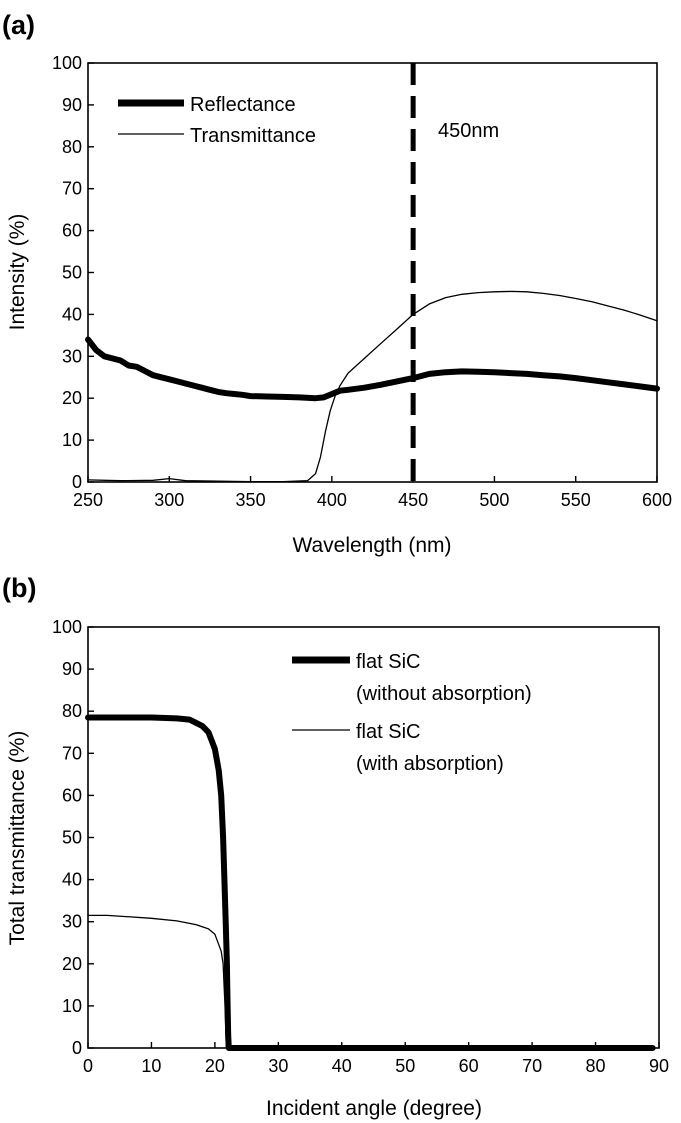 This screenshot has width=681, height=1123. I want to click on legend-label-with-absorption-line1: flat SiC, so click(388, 732).